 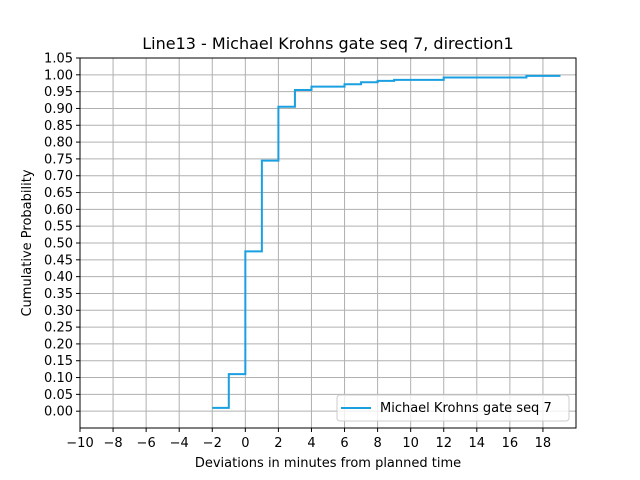 I want to click on y-tick-label: 0.50, so click(x=58, y=244).